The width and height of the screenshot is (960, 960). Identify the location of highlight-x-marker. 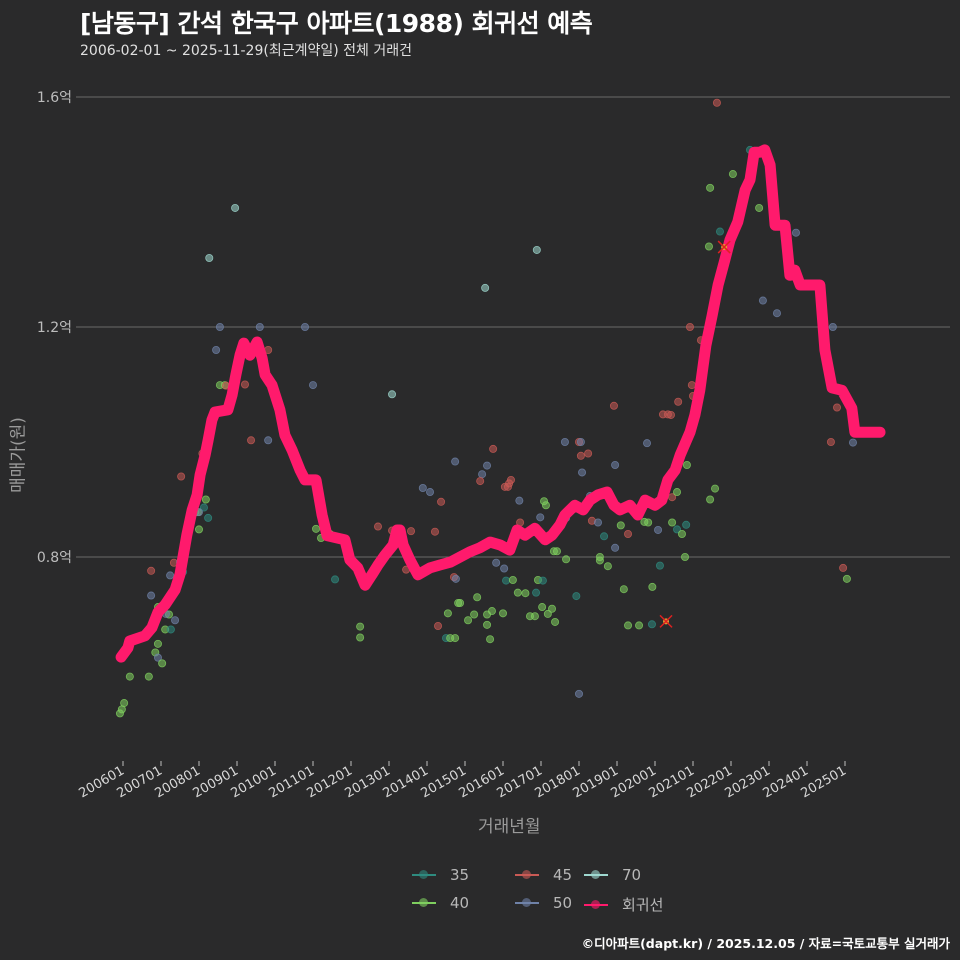
(724, 247).